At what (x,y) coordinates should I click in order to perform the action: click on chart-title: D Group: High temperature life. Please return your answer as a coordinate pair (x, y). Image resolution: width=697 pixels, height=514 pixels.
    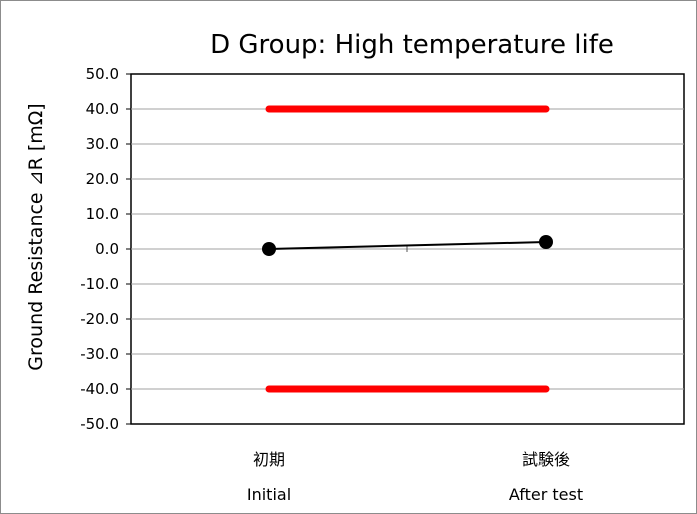
    Looking at the image, I should click on (412, 45).